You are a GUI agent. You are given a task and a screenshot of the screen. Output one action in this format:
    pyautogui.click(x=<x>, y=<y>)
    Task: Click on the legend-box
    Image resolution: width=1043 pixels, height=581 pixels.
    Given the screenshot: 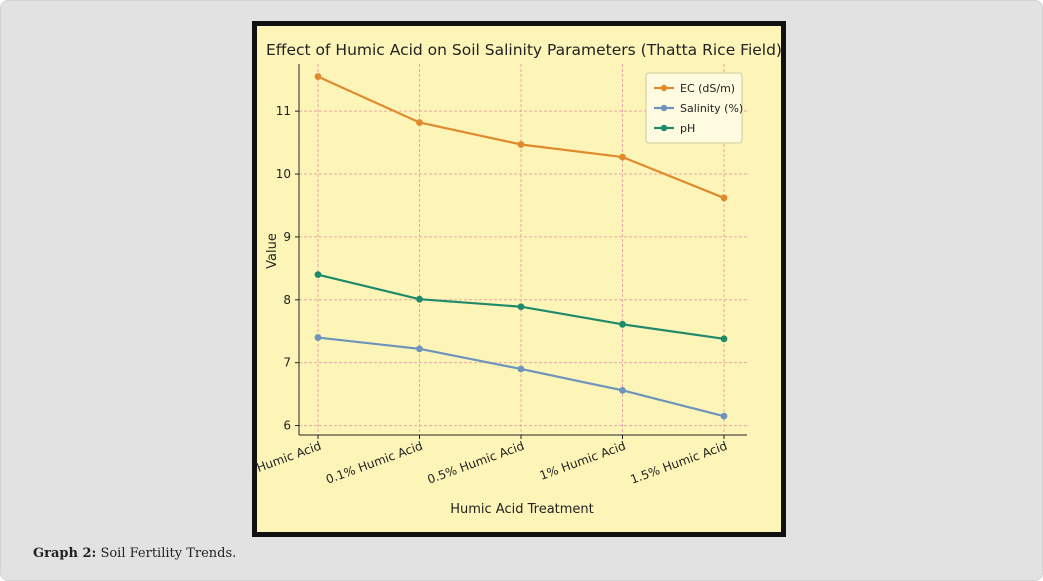 What is the action you would take?
    pyautogui.click(x=694, y=108)
    